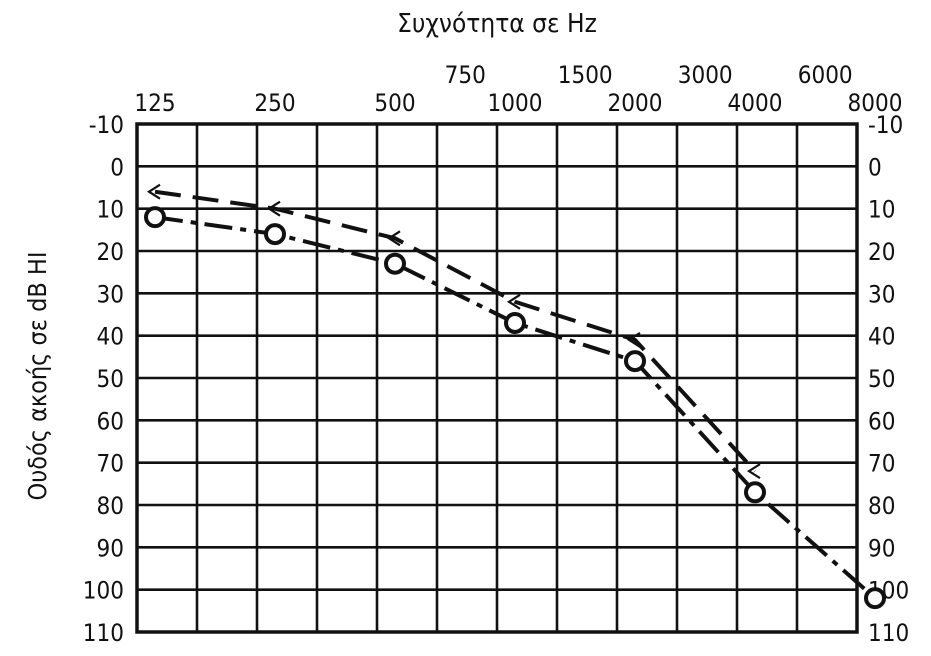 This screenshot has height=656, width=931. I want to click on y-tick-label-left: 20, so click(110, 252).